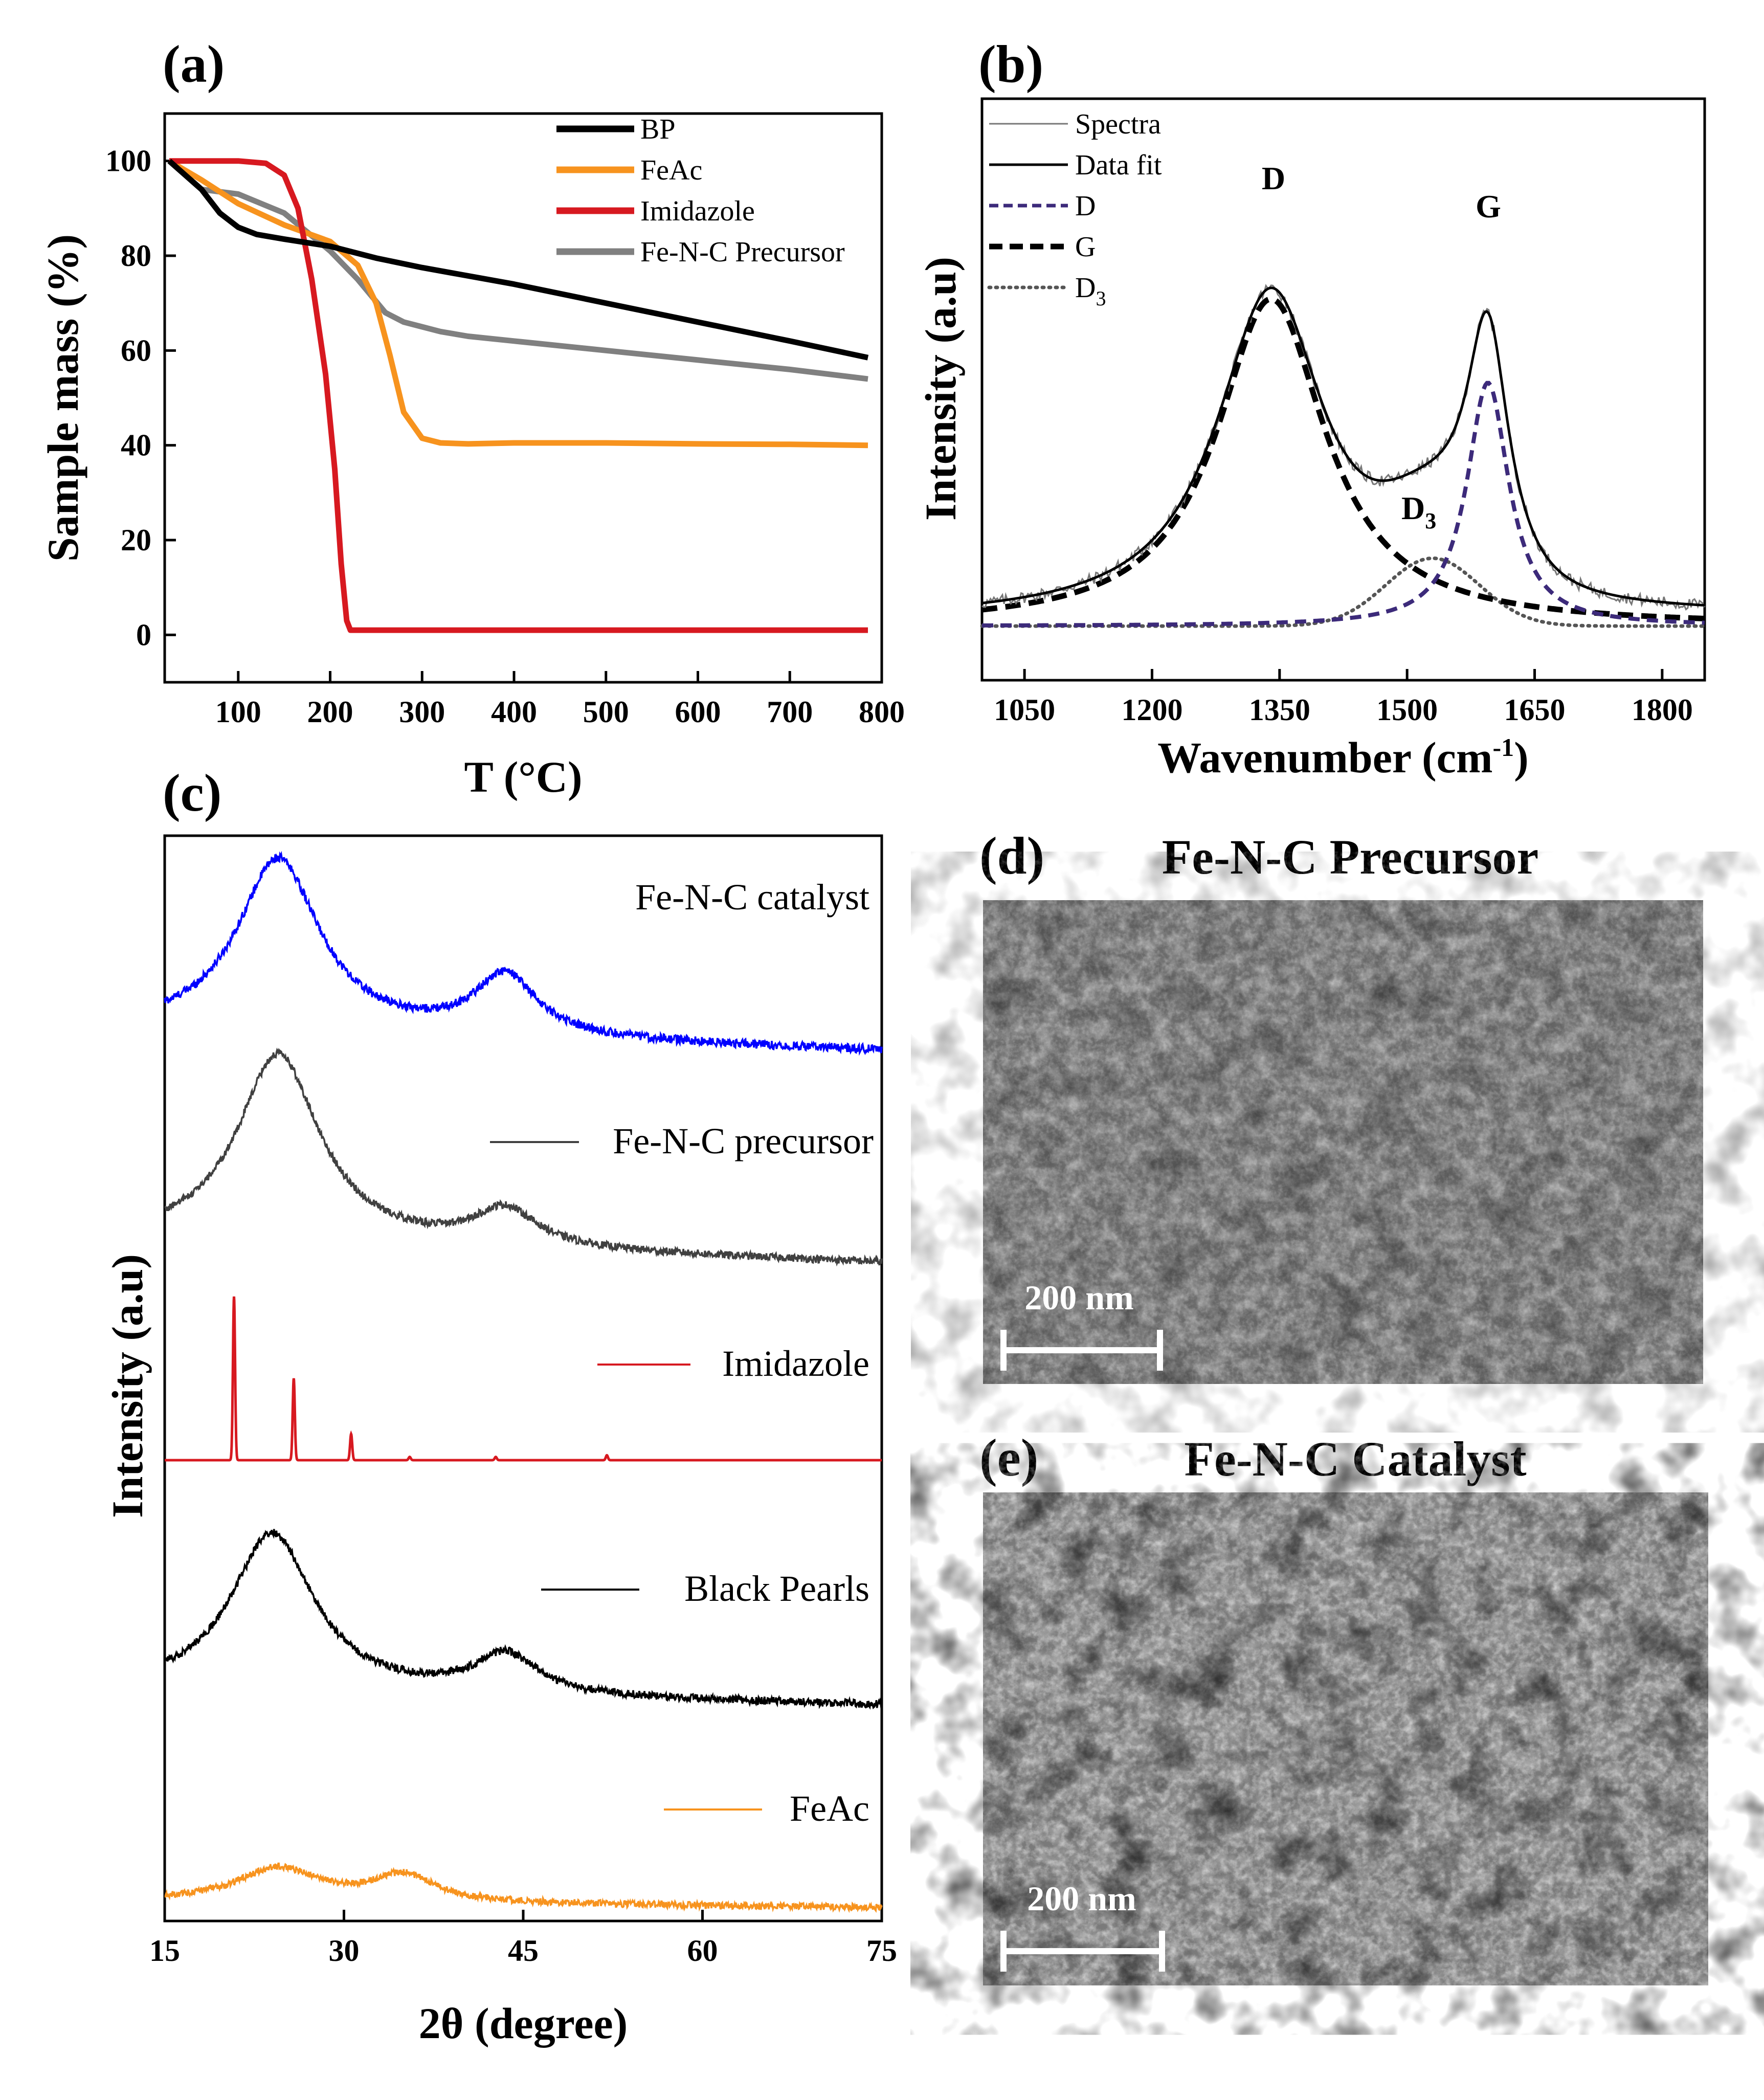 The height and width of the screenshot is (2100, 1764). I want to click on panel-b-legend: Spectra Data fit DG D3, so click(1074, 209).